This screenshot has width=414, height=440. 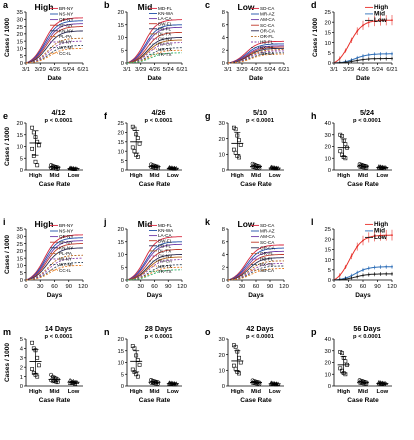 I want to click on series-line-rv-ca, so click(x=154, y=55).